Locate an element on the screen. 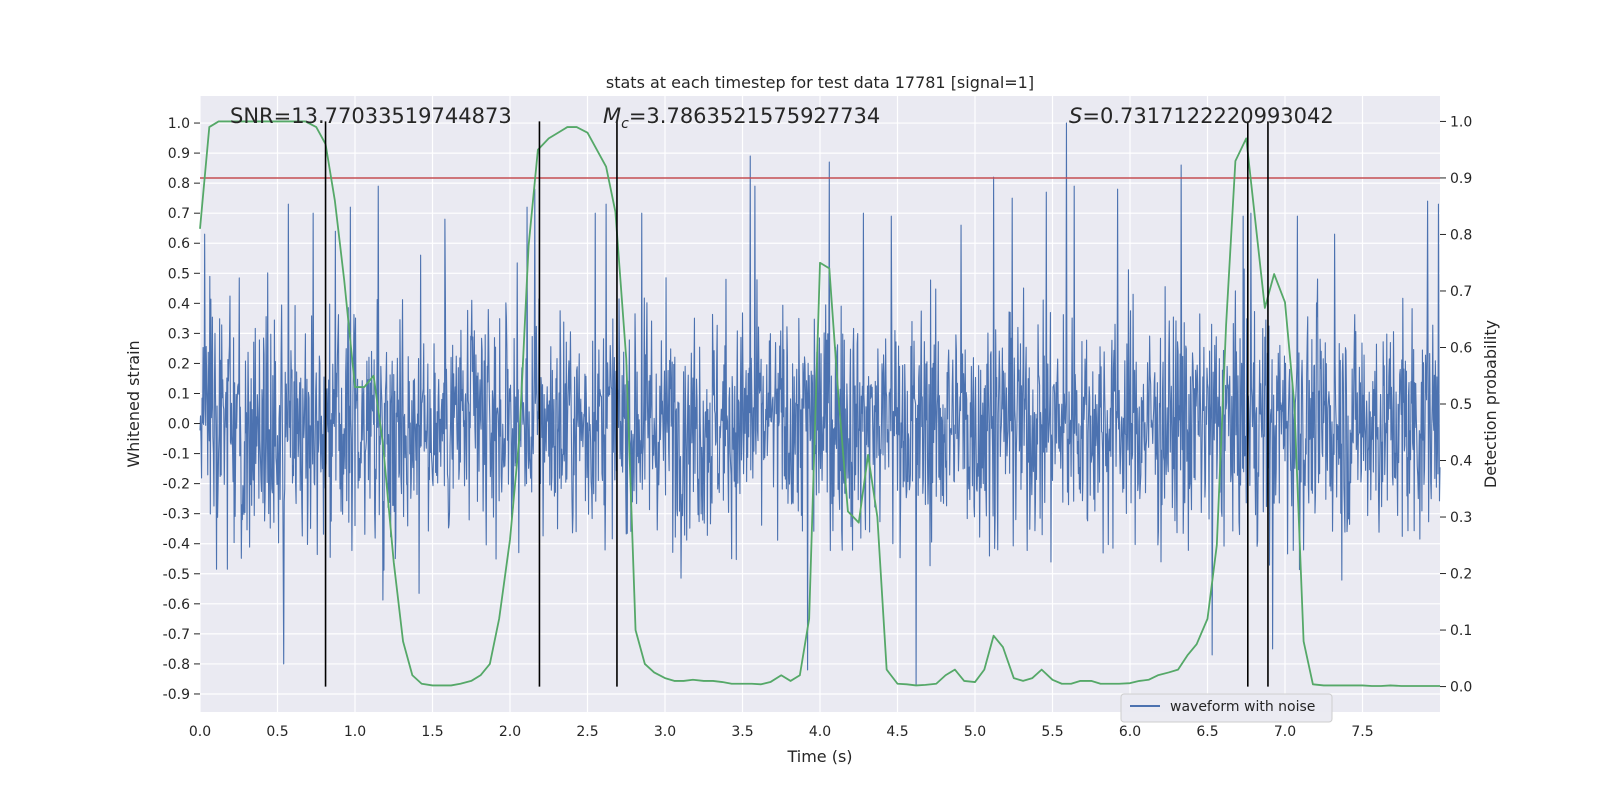 The width and height of the screenshot is (1600, 800). y-left-tick-label: -0.2 is located at coordinates (176, 485).